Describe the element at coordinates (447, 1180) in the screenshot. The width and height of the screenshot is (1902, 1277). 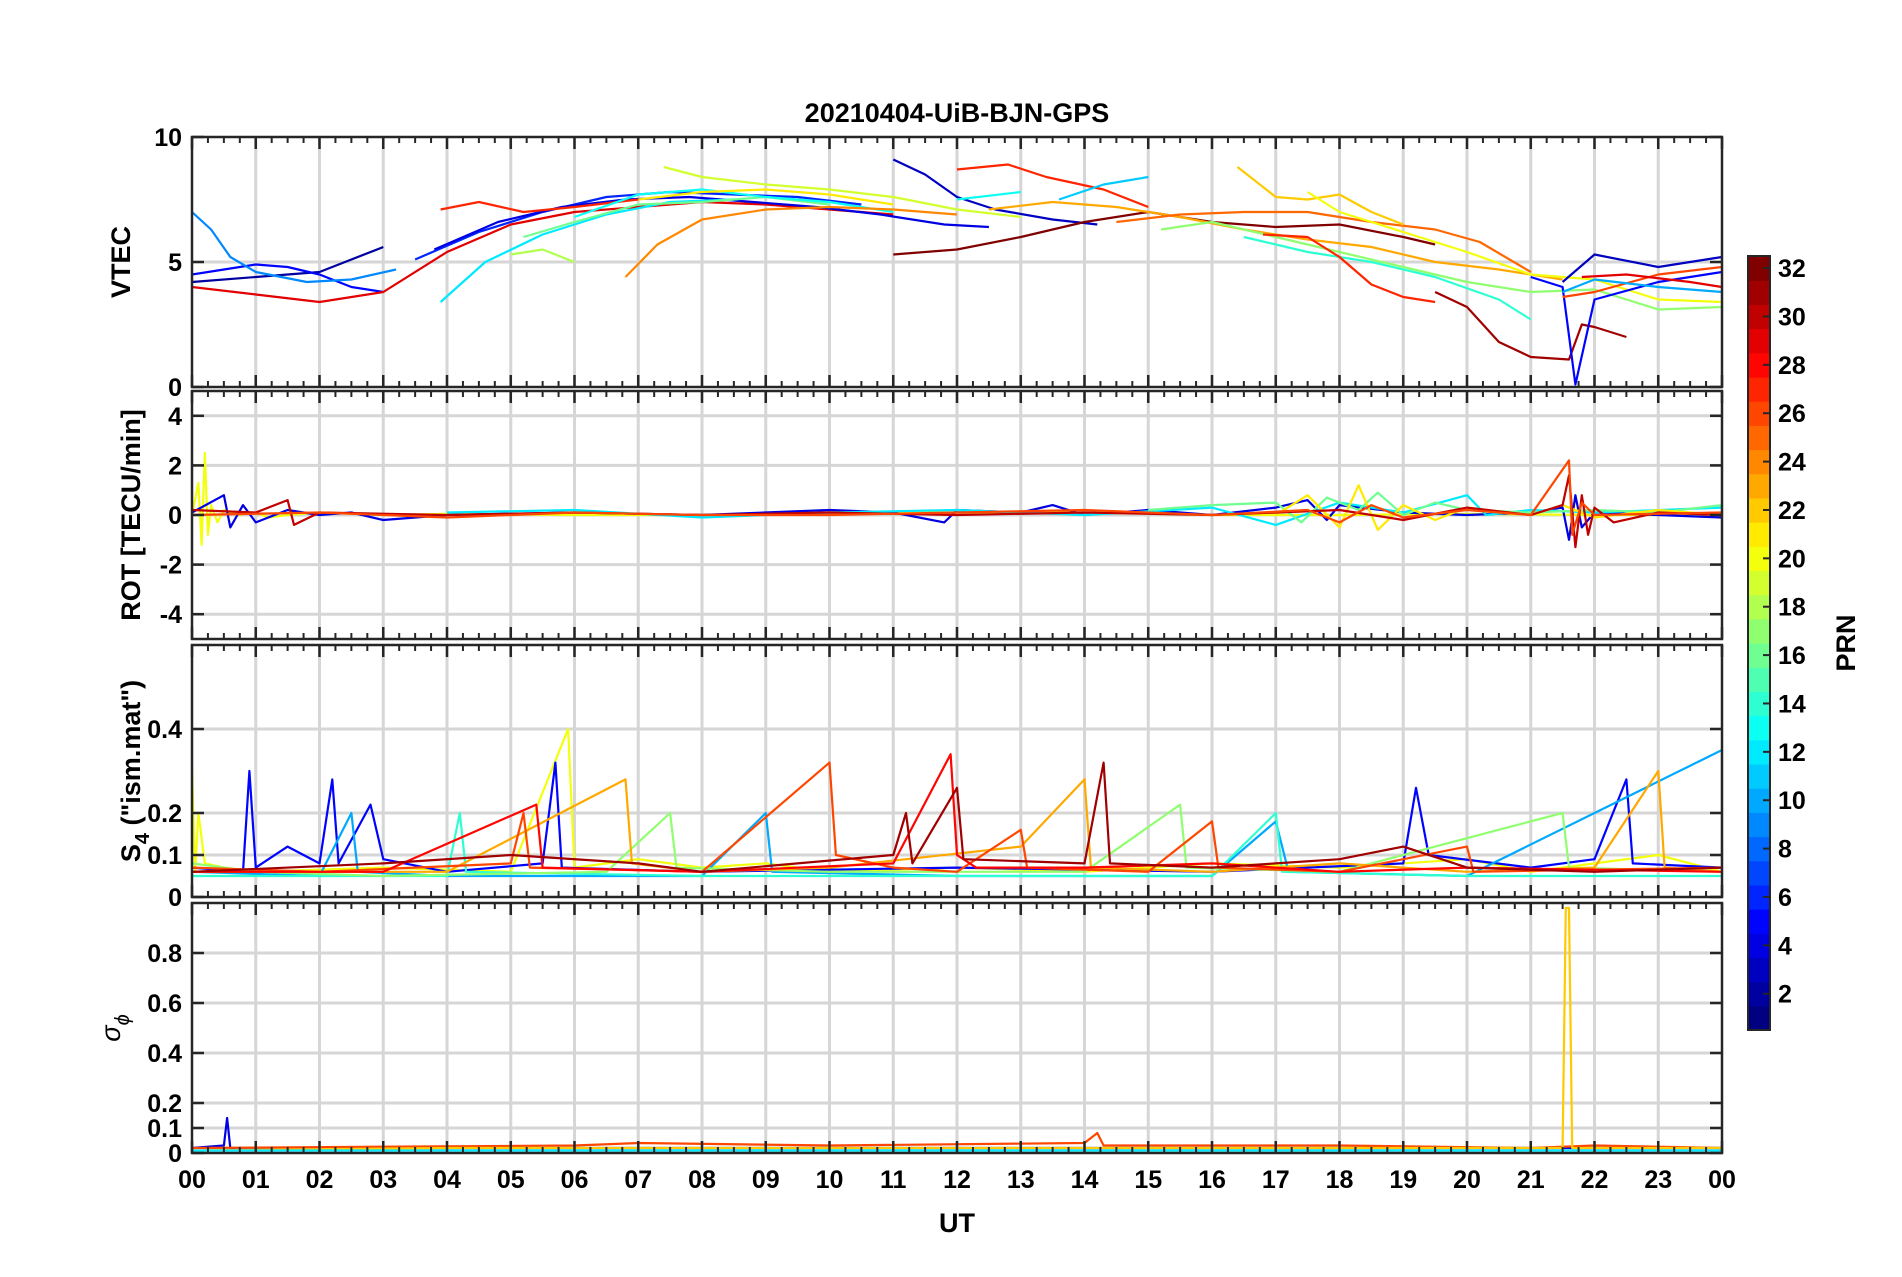
I see `x-tick-label: 04` at that location.